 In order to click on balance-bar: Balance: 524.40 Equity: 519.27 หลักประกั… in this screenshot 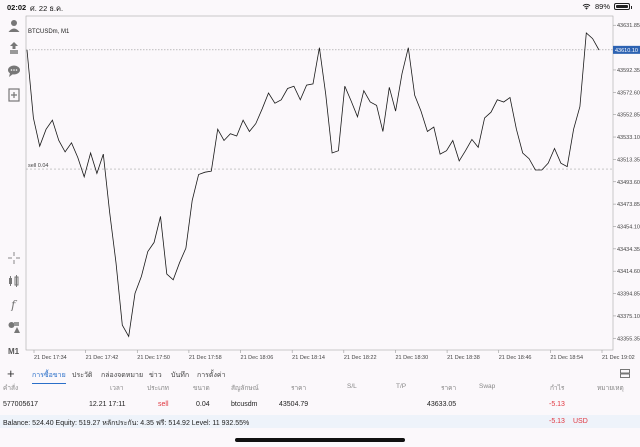, I will do `click(320, 421)`.